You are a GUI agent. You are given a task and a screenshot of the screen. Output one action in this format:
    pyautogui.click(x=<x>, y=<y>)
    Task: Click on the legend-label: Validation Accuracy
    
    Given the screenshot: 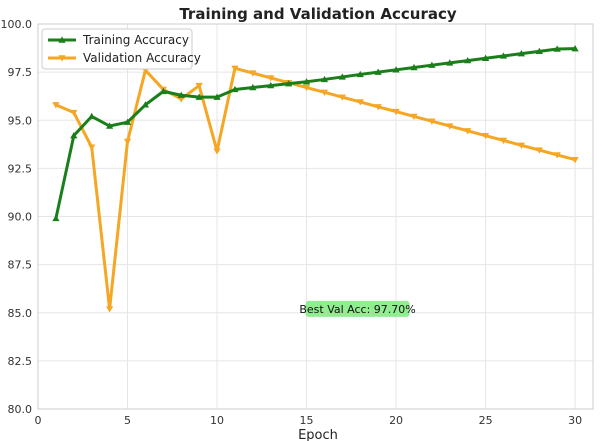 What is the action you would take?
    pyautogui.click(x=142, y=58)
    